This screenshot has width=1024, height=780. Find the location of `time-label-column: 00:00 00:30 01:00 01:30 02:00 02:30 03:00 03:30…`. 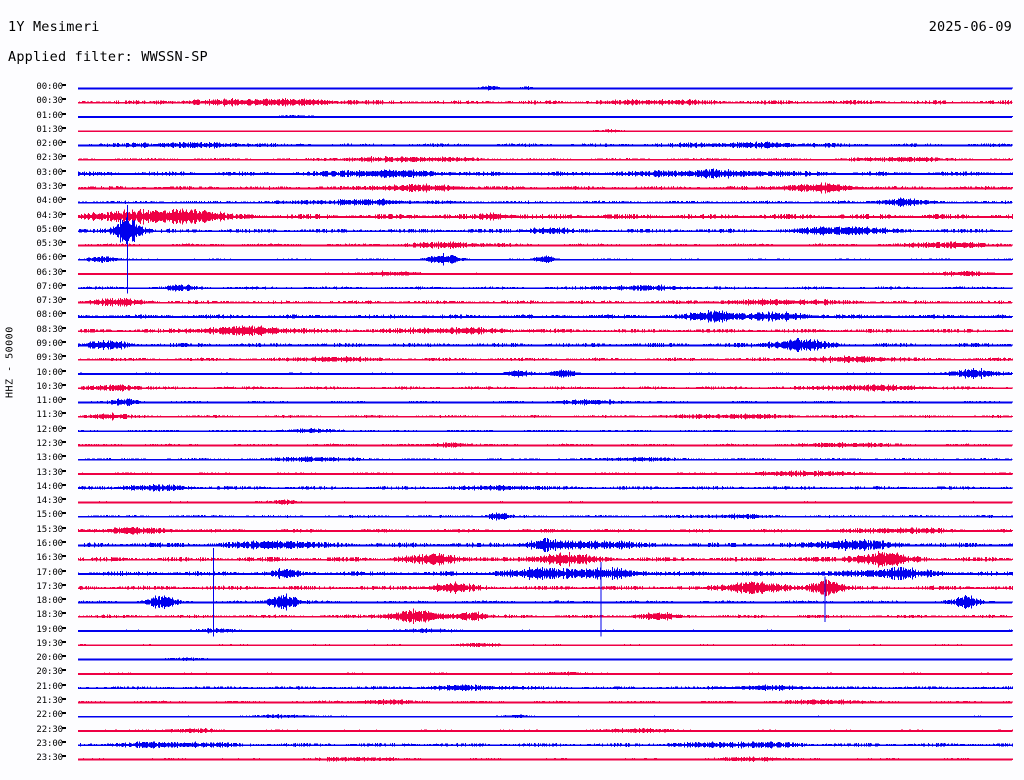

time-label-column: 00:00 00:30 01:00 01:30 02:00 02:30 03:00 03:30… is located at coordinates (40, 428).